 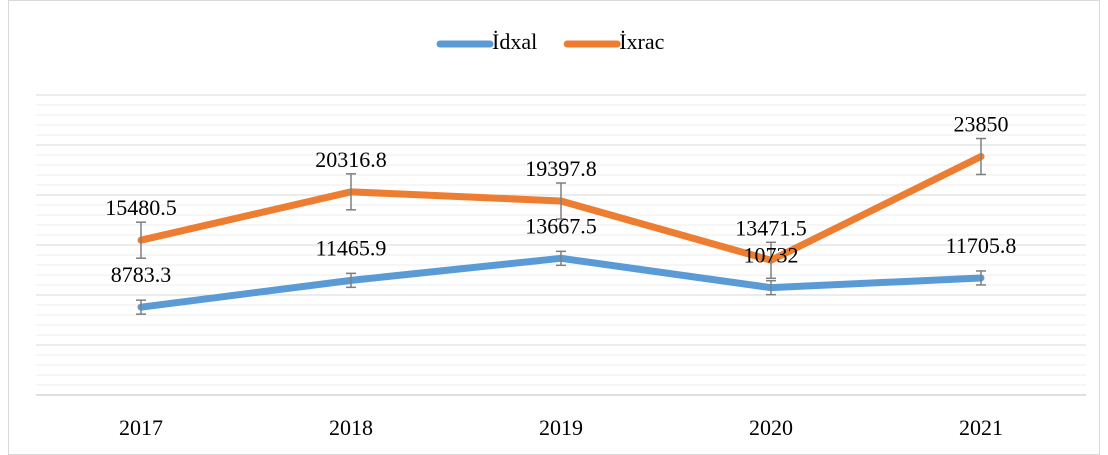 I want to click on data-label: 23850, so click(x=981, y=124).